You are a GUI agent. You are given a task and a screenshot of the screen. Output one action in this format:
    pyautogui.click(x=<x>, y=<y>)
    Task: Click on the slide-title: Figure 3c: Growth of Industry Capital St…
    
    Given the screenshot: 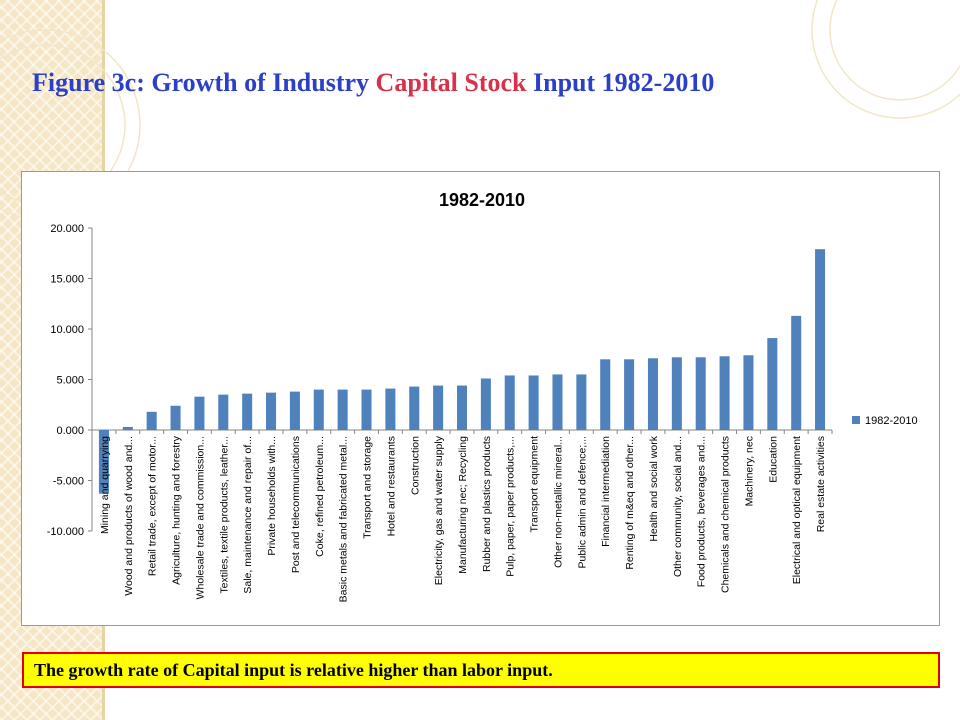 What is the action you would take?
    pyautogui.click(x=373, y=83)
    